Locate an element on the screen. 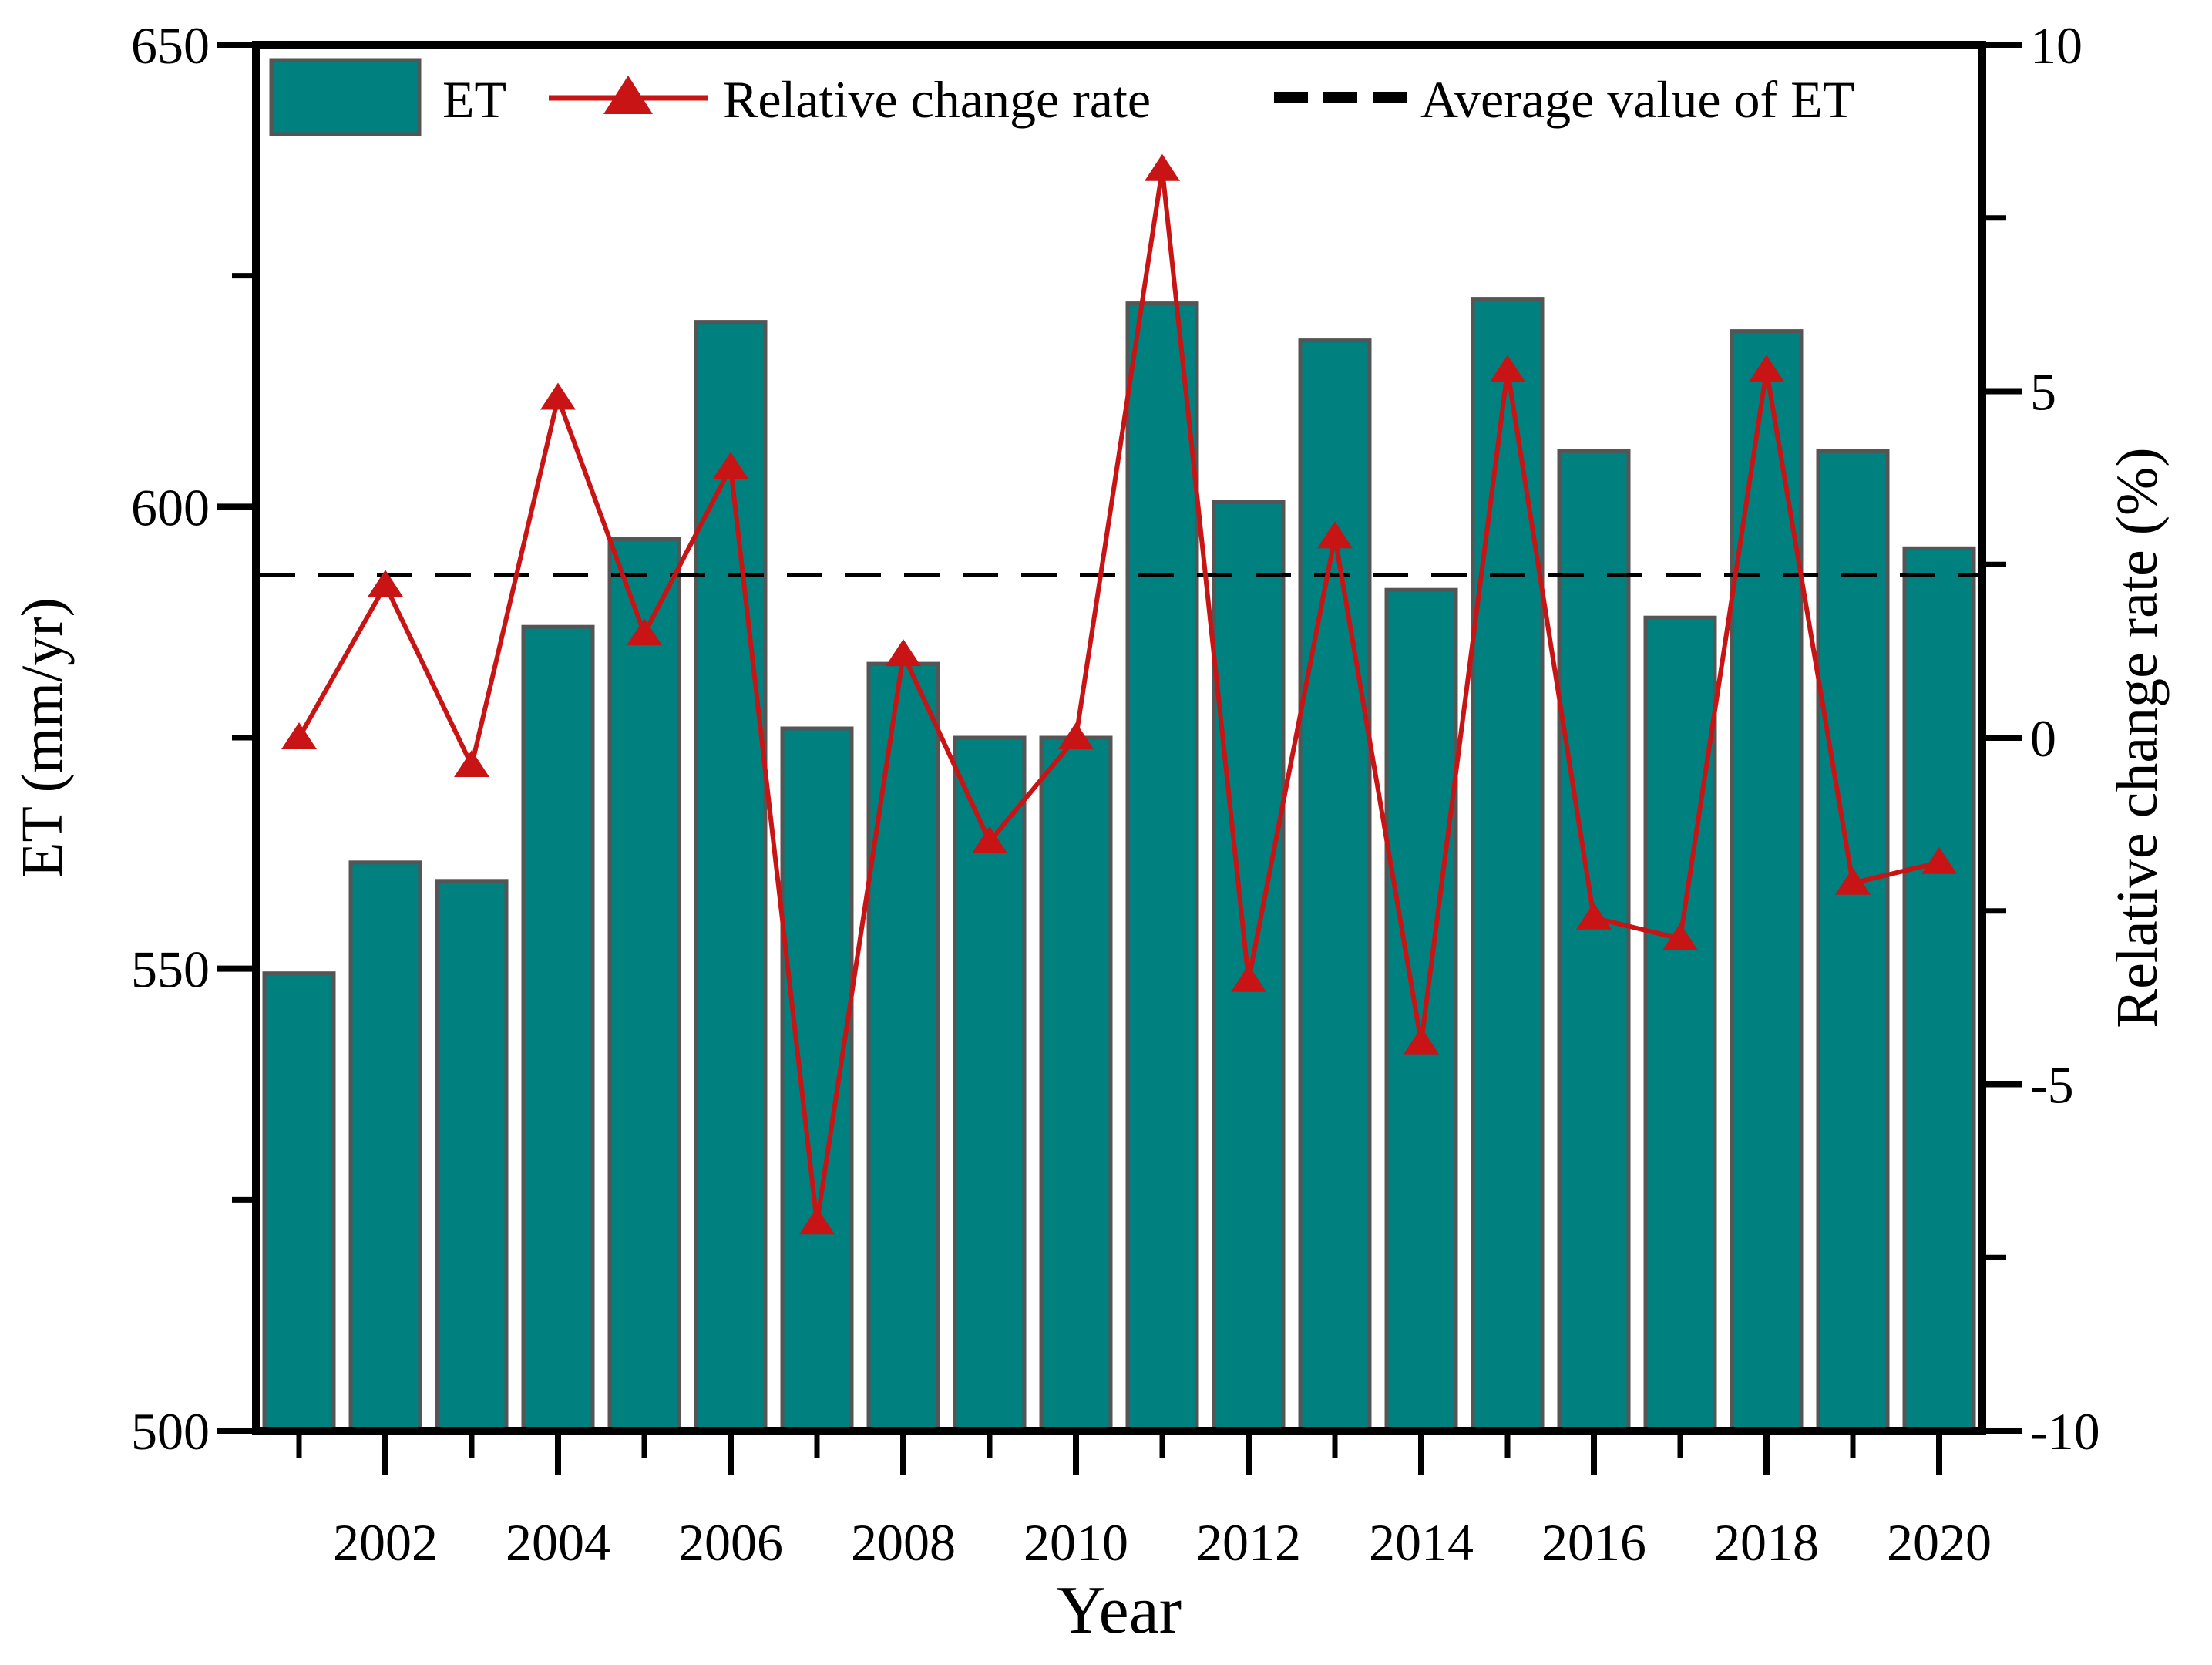 Image resolution: width=2212 pixels, height=1665 pixels. legend-label-rcr: Relative change rate is located at coordinates (937, 100).